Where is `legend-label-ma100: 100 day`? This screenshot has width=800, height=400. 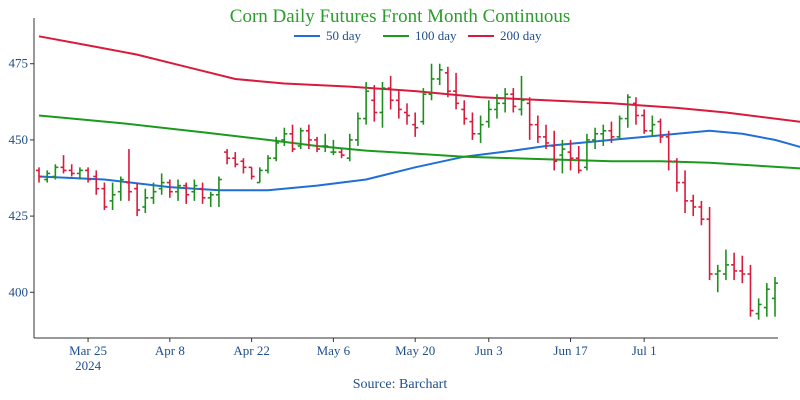
legend-label-ma100: 100 day is located at coordinates (436, 35).